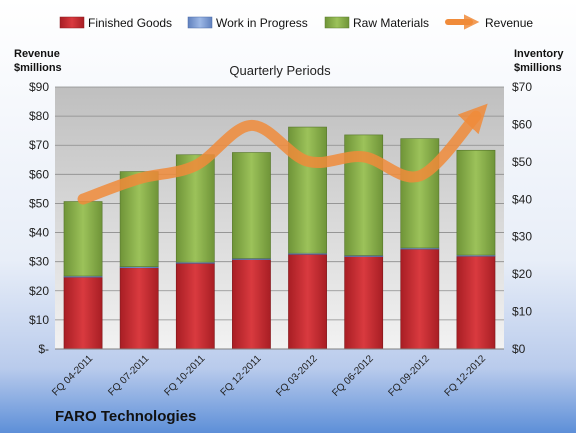  I want to click on right-tick-label: $70, so click(522, 87).